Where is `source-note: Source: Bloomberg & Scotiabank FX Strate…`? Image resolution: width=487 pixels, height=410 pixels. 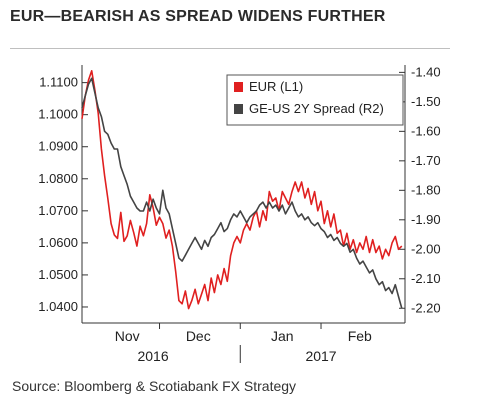 source-note: Source: Bloomberg & Scotiabank FX Strate… is located at coordinates (154, 386).